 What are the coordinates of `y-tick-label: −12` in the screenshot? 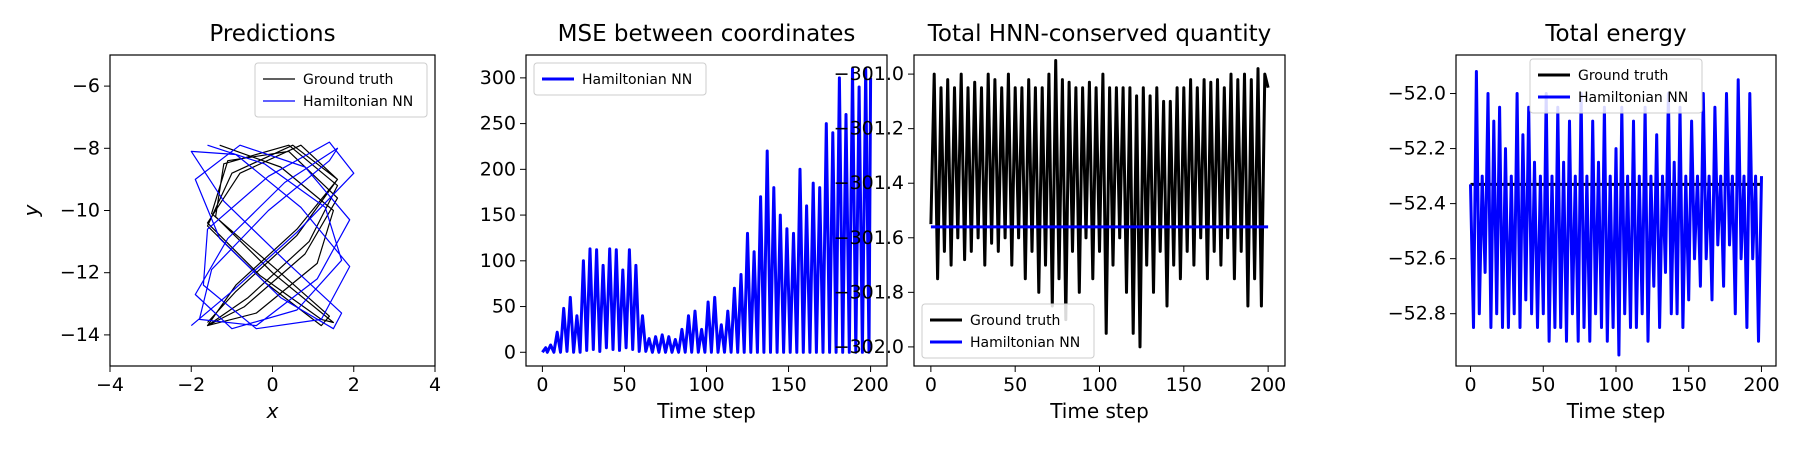 It's located at (80, 273).